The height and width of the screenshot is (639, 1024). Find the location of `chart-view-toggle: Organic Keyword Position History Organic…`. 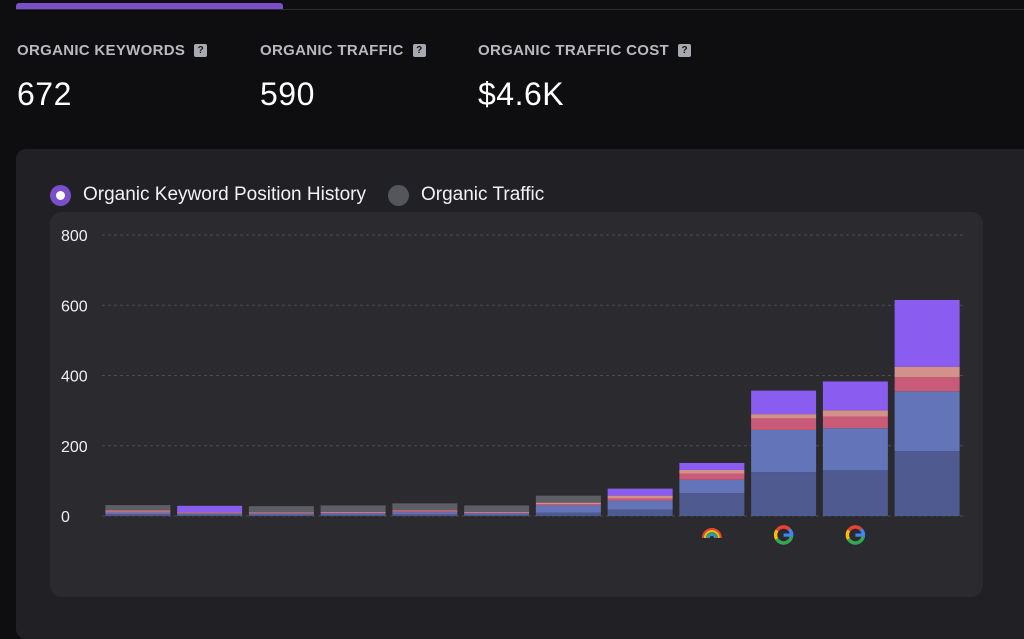

chart-view-toggle: Organic Keyword Position History Organic… is located at coordinates (308, 195).